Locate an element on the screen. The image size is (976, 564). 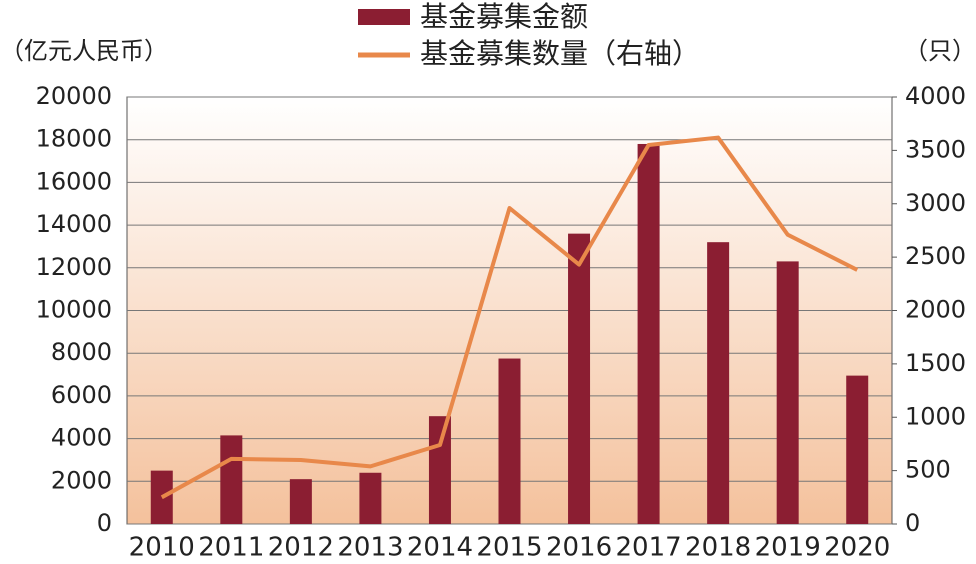
y-tick-label: 6000 is located at coordinates (81, 395).